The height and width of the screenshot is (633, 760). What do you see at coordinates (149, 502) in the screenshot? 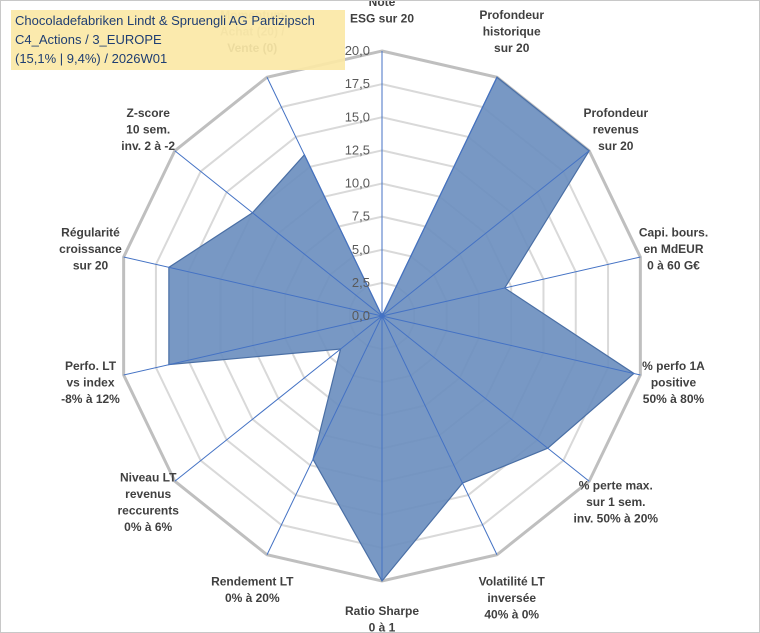
I see `axis-label: Niveau LT revenus reccurents 0% à 6%` at bounding box center [149, 502].